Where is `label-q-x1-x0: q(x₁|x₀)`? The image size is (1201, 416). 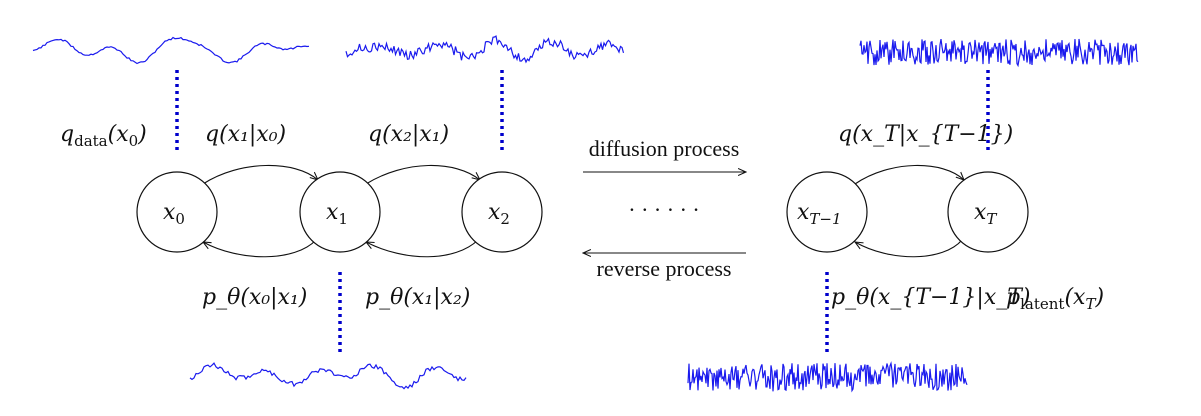 label-q-x1-x0: q(x₁|x₀) is located at coordinates (245, 134).